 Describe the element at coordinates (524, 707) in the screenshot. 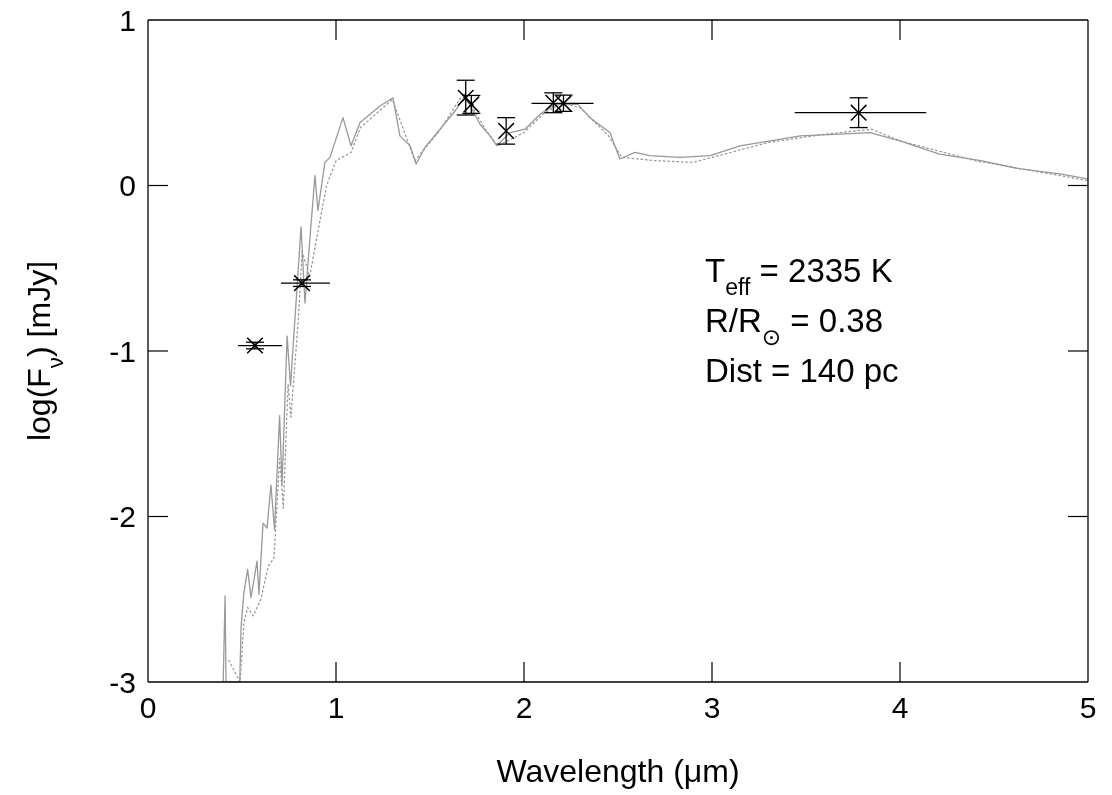

I see `x-tick-label: 2` at that location.